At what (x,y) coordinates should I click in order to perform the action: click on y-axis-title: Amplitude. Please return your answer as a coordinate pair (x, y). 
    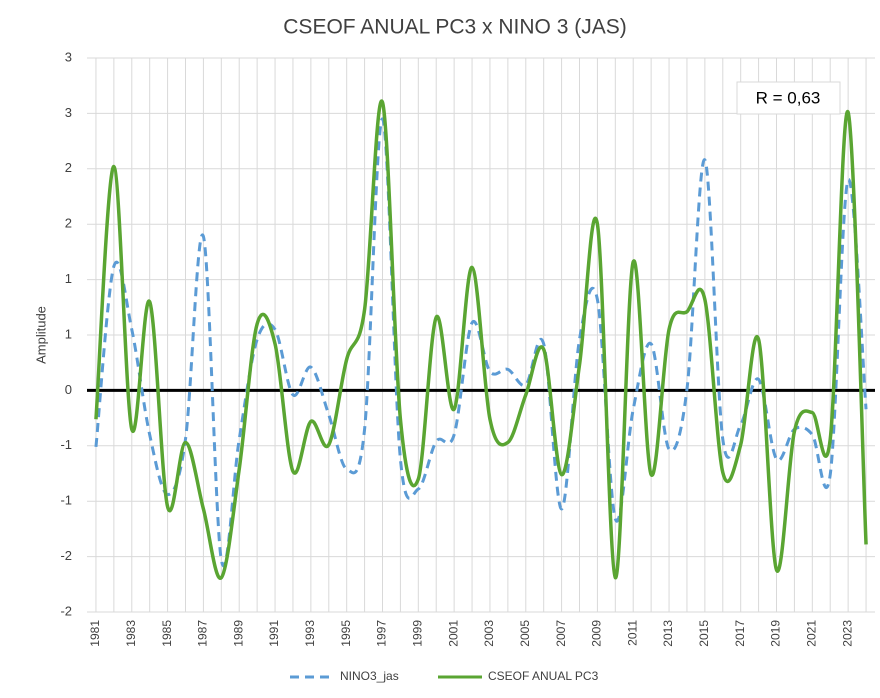
    Looking at the image, I should click on (40, 335).